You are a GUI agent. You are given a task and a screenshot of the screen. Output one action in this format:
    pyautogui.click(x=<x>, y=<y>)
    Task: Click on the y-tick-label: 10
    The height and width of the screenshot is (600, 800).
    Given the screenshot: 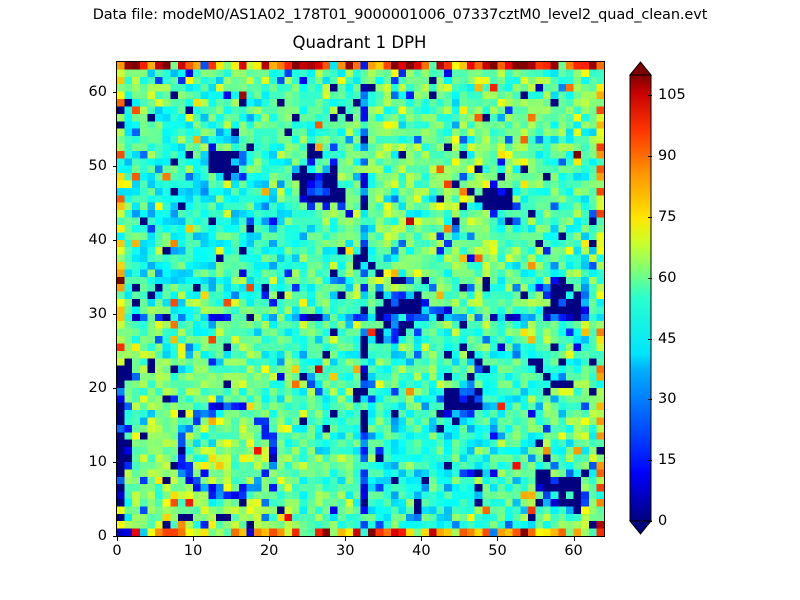 What is the action you would take?
    pyautogui.click(x=97, y=461)
    